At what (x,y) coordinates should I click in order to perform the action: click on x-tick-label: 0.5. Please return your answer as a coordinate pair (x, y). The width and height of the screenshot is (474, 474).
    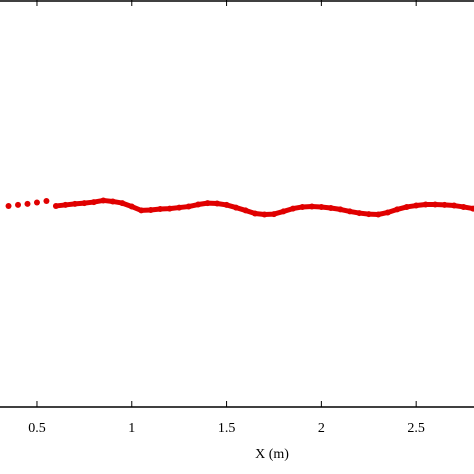
    Looking at the image, I should click on (37, 428).